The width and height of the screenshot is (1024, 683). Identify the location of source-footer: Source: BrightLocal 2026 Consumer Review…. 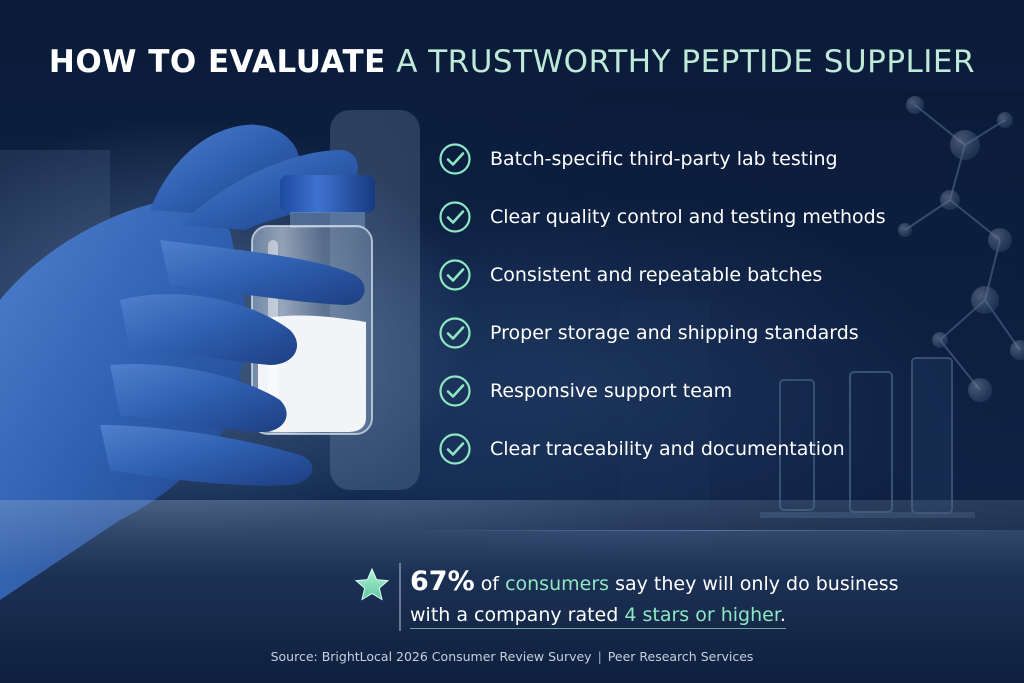
(512, 656).